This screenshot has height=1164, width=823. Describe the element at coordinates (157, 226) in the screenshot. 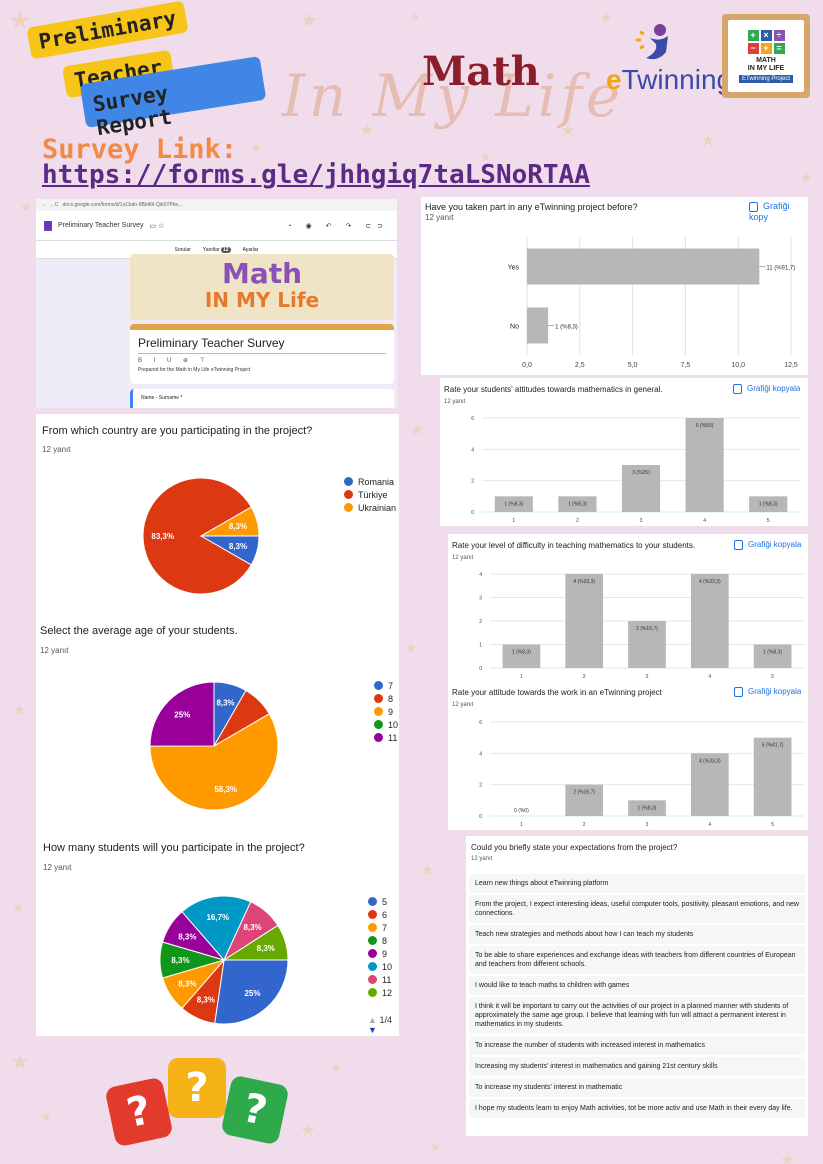

I see `folder-icon: ▭ ☆` at that location.